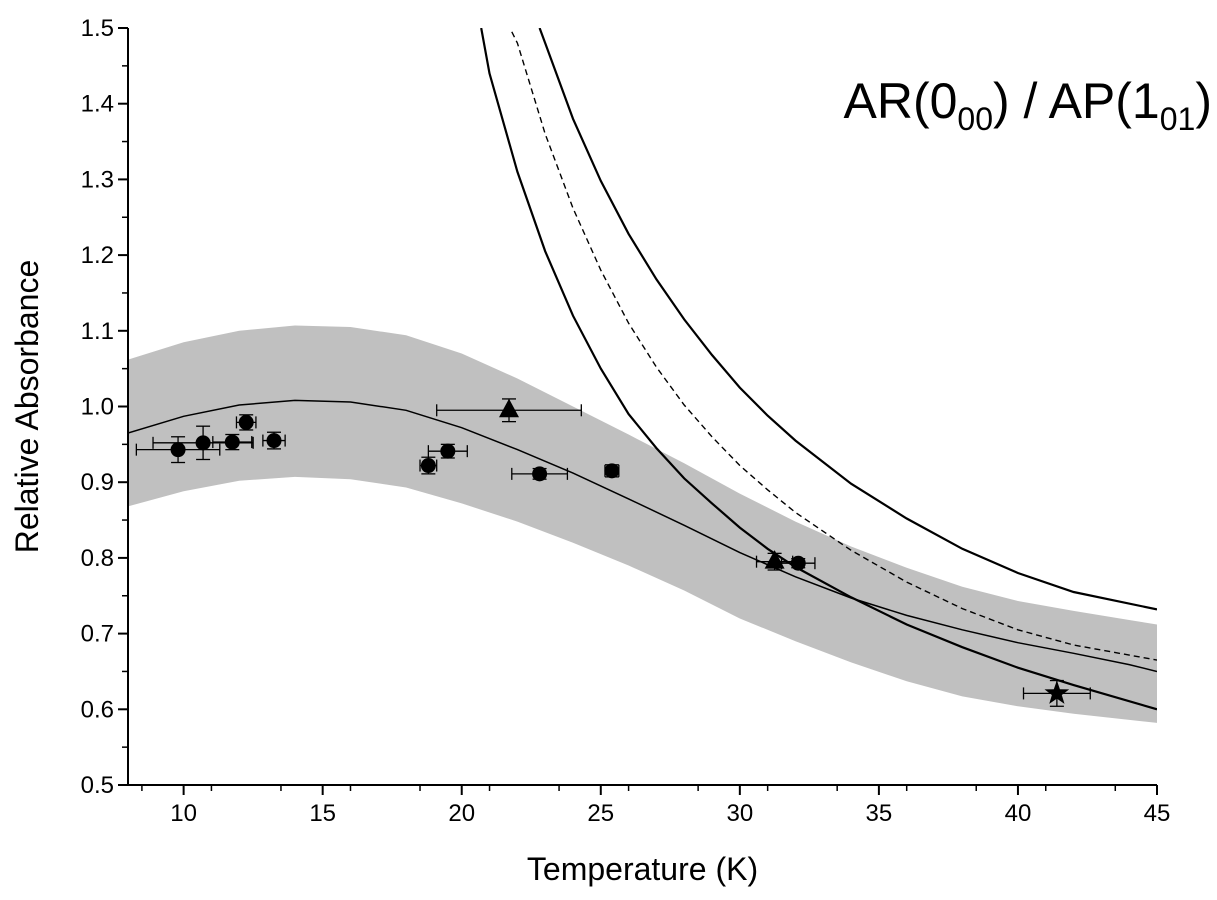  I want to click on y-tick-label-0.8: 0.8, so click(97, 558).